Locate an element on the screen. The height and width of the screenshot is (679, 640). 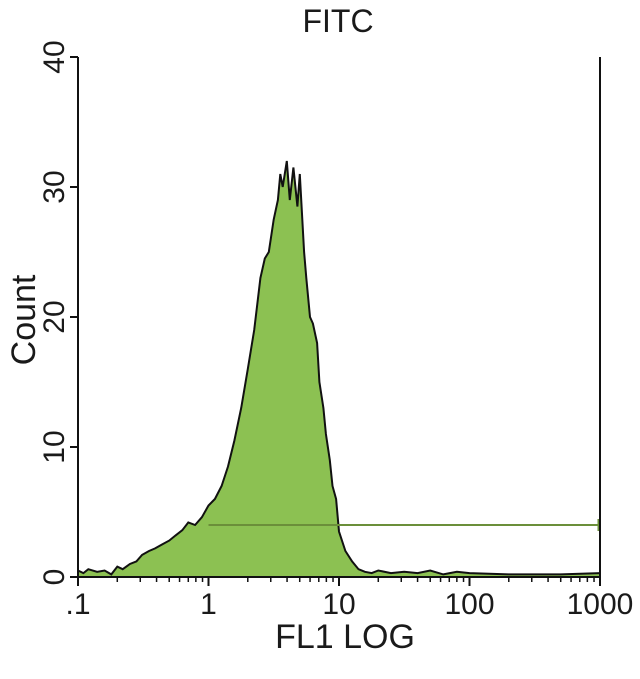
x-tick-label-1000: 1000 is located at coordinates (600, 604).